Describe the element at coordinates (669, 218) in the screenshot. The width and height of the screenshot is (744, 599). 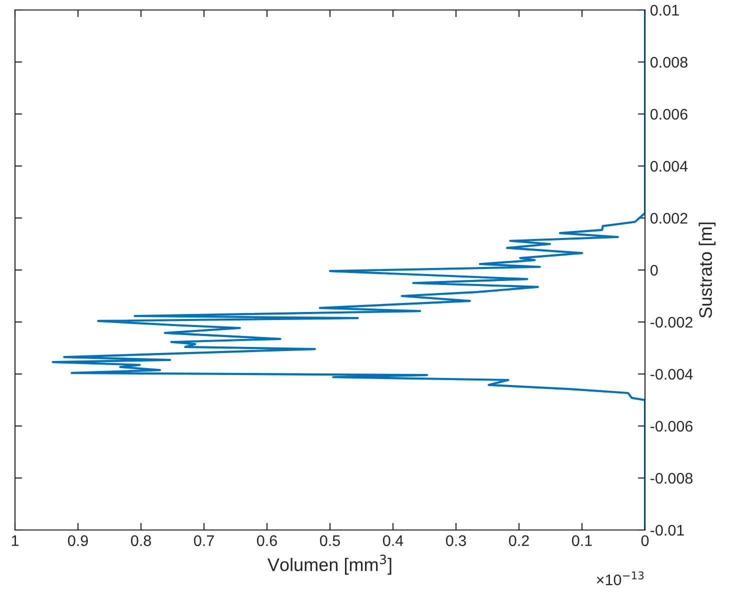
I see `y-tick-label: 0.002` at that location.